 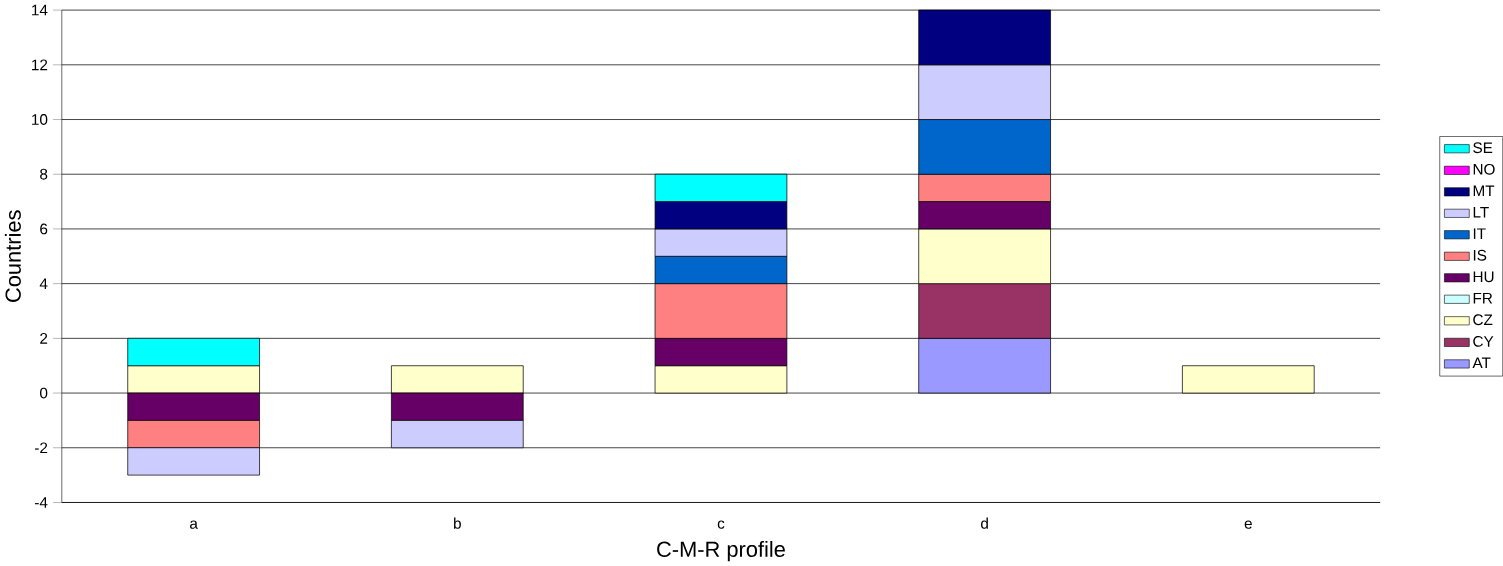 I want to click on y-tick-label: 4, so click(x=43, y=283).